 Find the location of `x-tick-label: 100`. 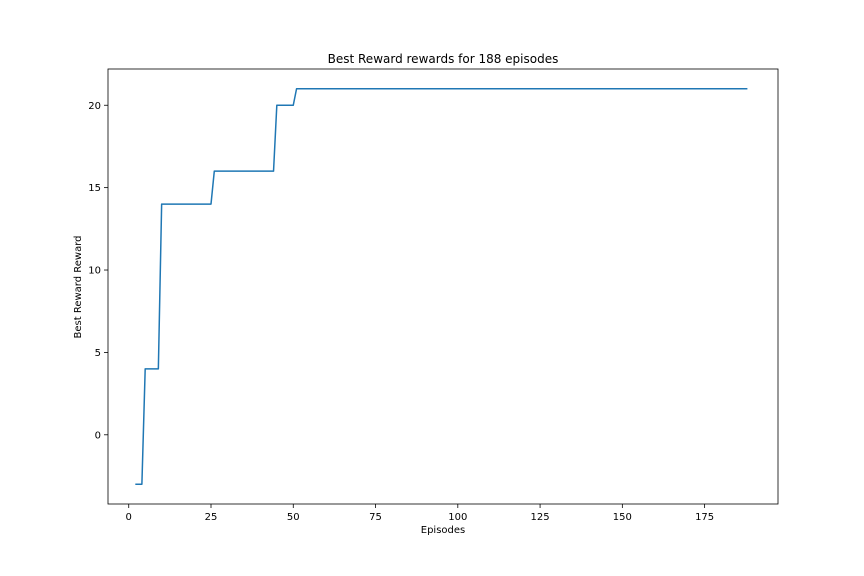

x-tick-label: 100 is located at coordinates (457, 517).